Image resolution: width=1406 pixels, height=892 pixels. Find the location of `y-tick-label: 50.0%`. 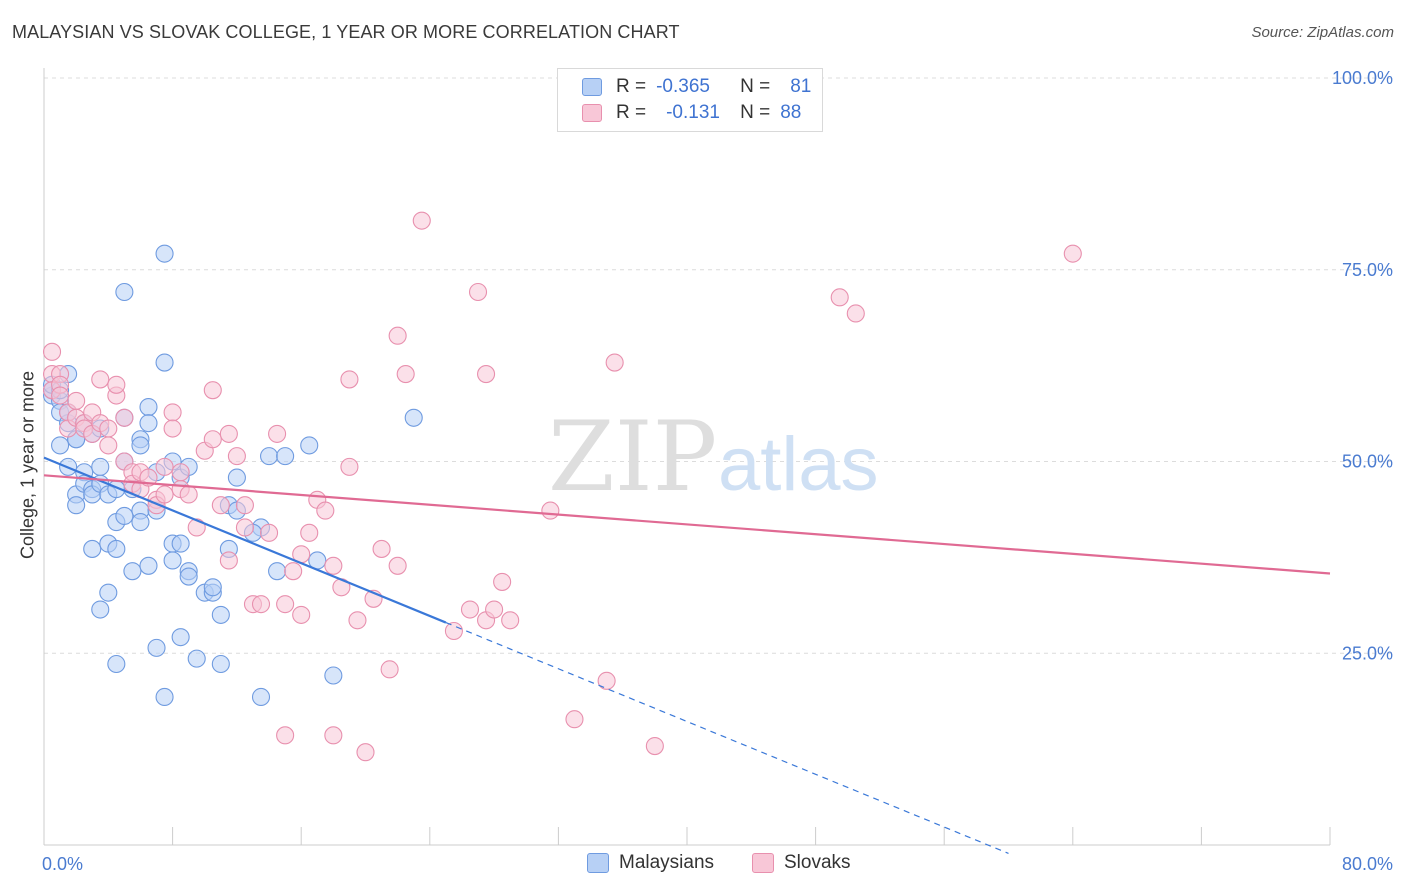

y-tick-label: 50.0% is located at coordinates (1367, 462).